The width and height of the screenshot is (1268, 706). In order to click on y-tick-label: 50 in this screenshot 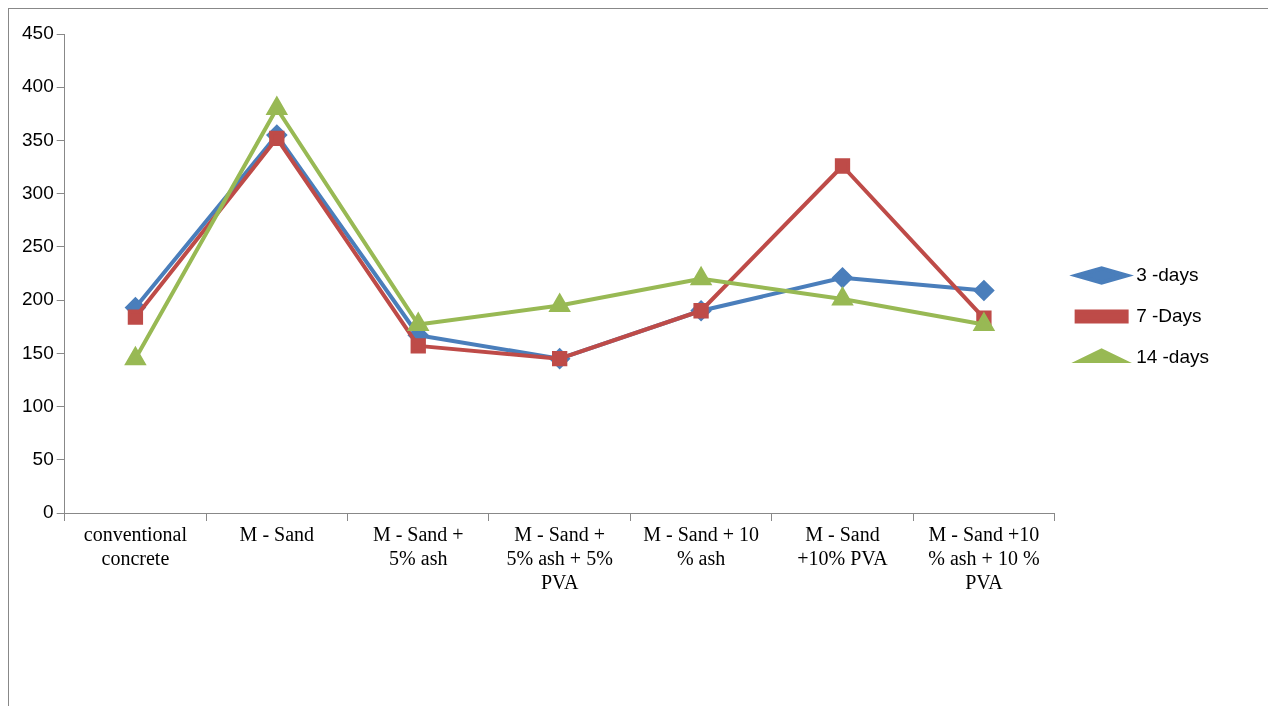, I will do `click(43, 459)`.